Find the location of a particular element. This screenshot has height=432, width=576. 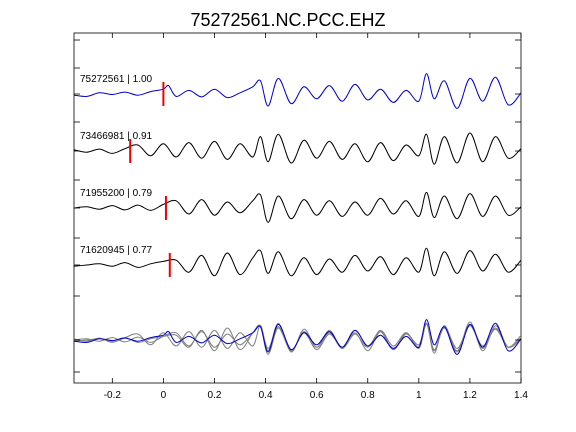

chart-title: 75272561.NC.PCC.EHZ is located at coordinates (287, 20).